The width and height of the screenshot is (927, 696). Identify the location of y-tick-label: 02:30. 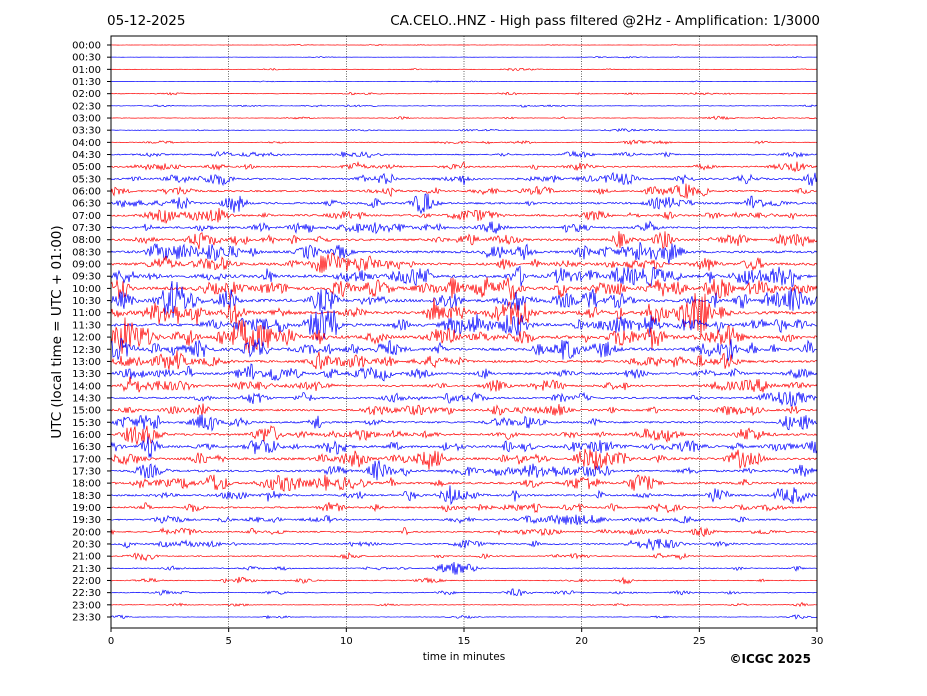
(86, 106).